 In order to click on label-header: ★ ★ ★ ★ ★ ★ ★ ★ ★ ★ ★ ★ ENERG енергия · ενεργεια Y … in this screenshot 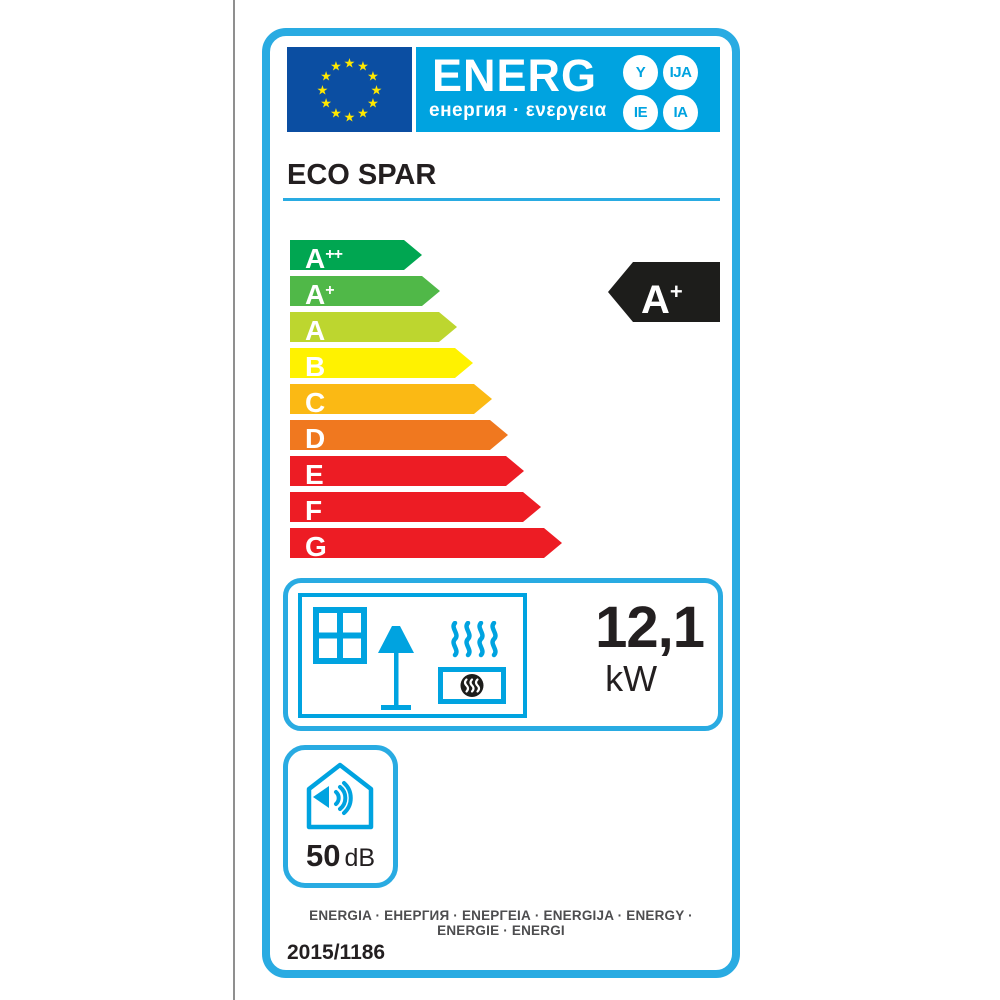, I will do `click(503, 89)`.